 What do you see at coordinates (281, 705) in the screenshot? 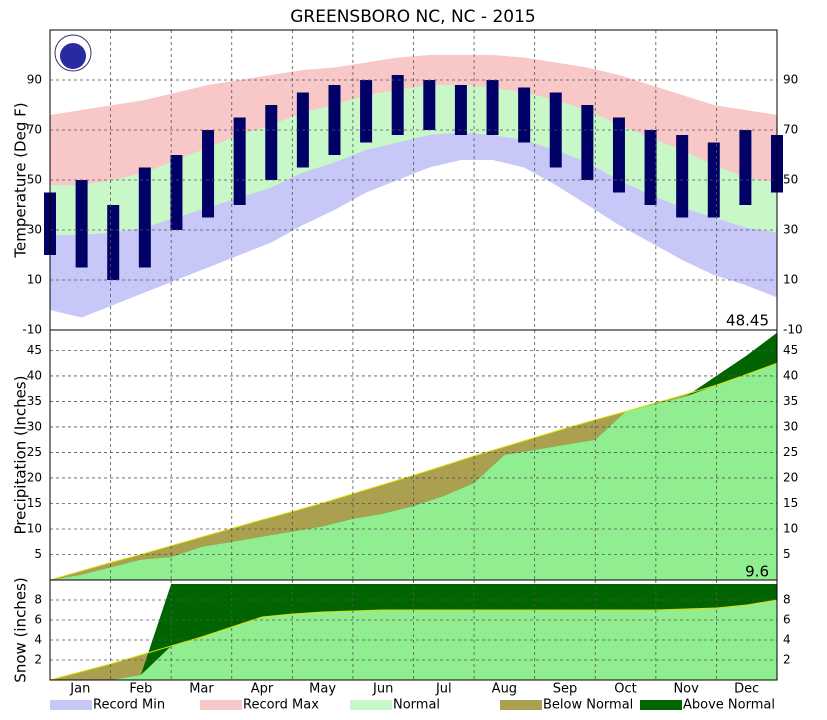
I see `legend-label: Record Max` at bounding box center [281, 705].